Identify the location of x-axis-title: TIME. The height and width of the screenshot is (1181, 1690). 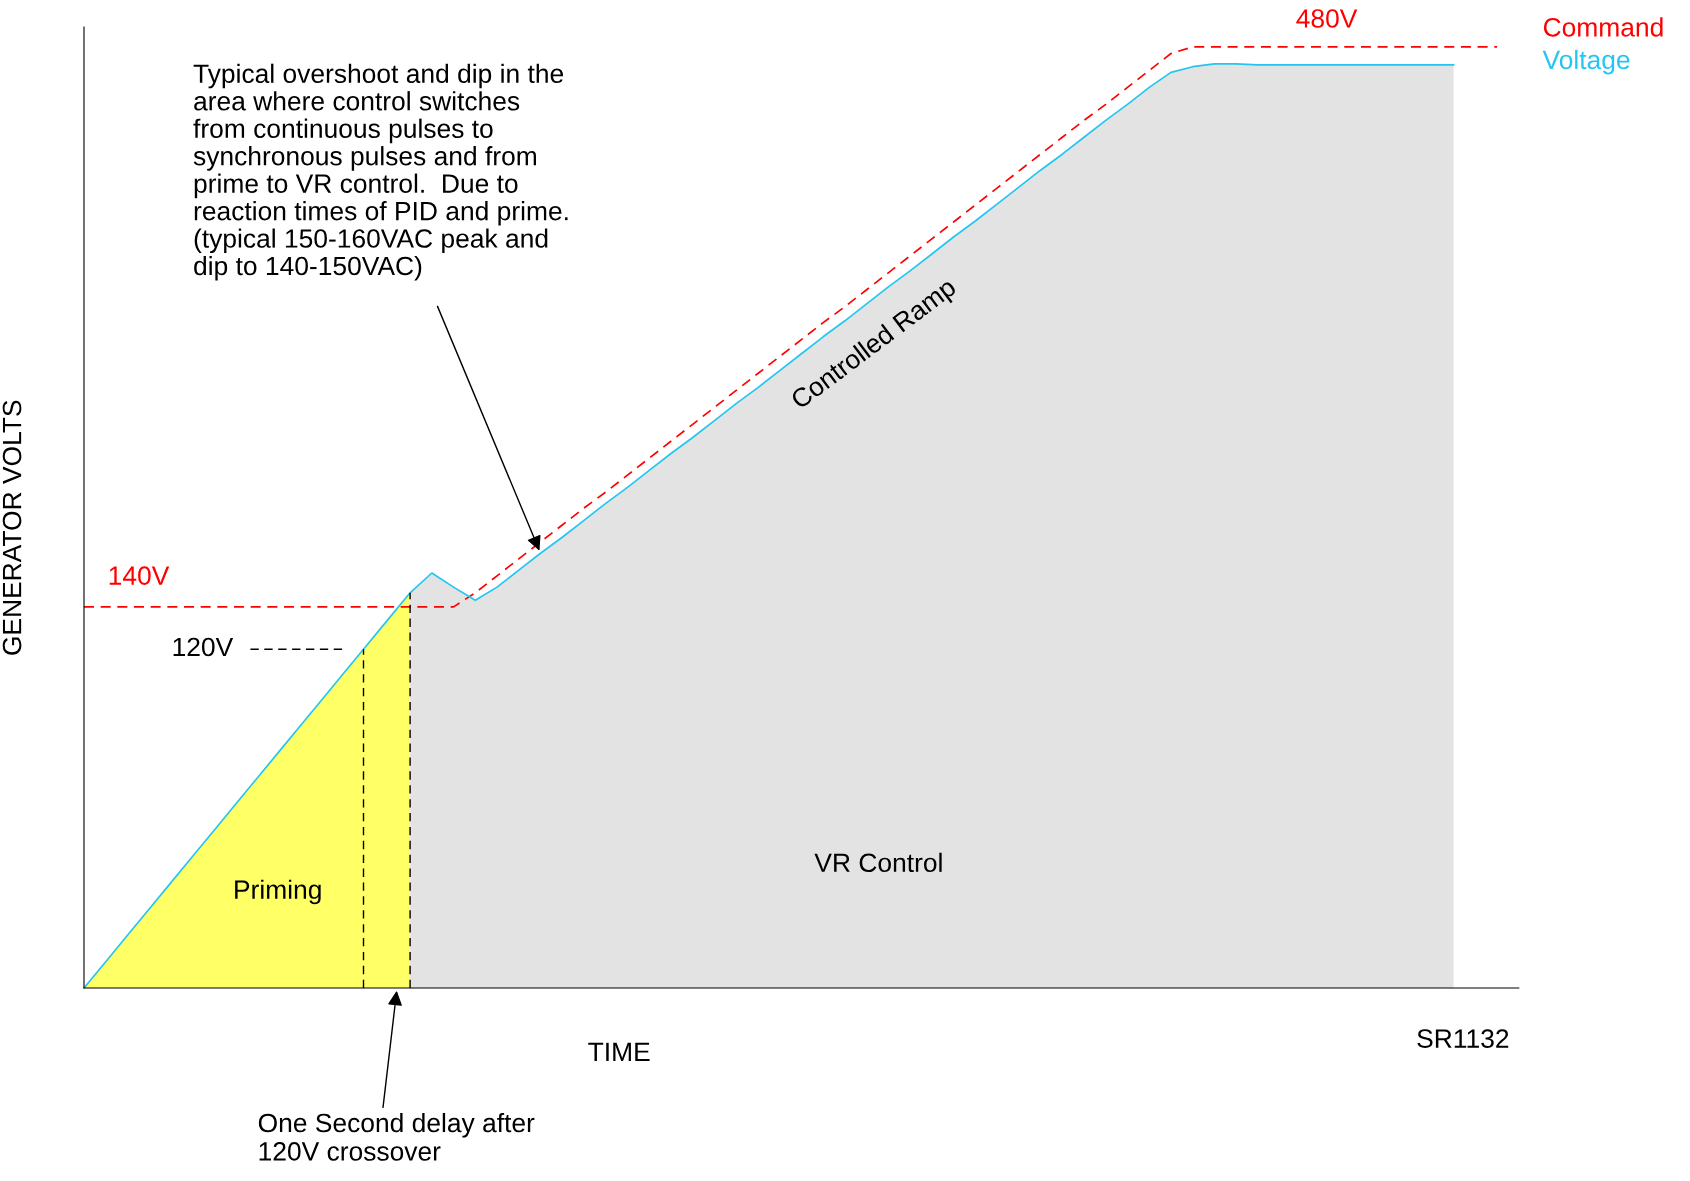
(619, 1051).